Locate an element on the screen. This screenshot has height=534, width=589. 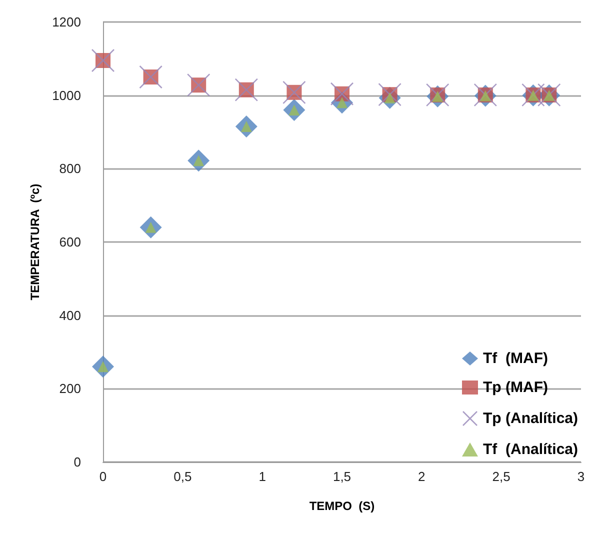
x-axis-title: TEMPO (S) is located at coordinates (342, 506).